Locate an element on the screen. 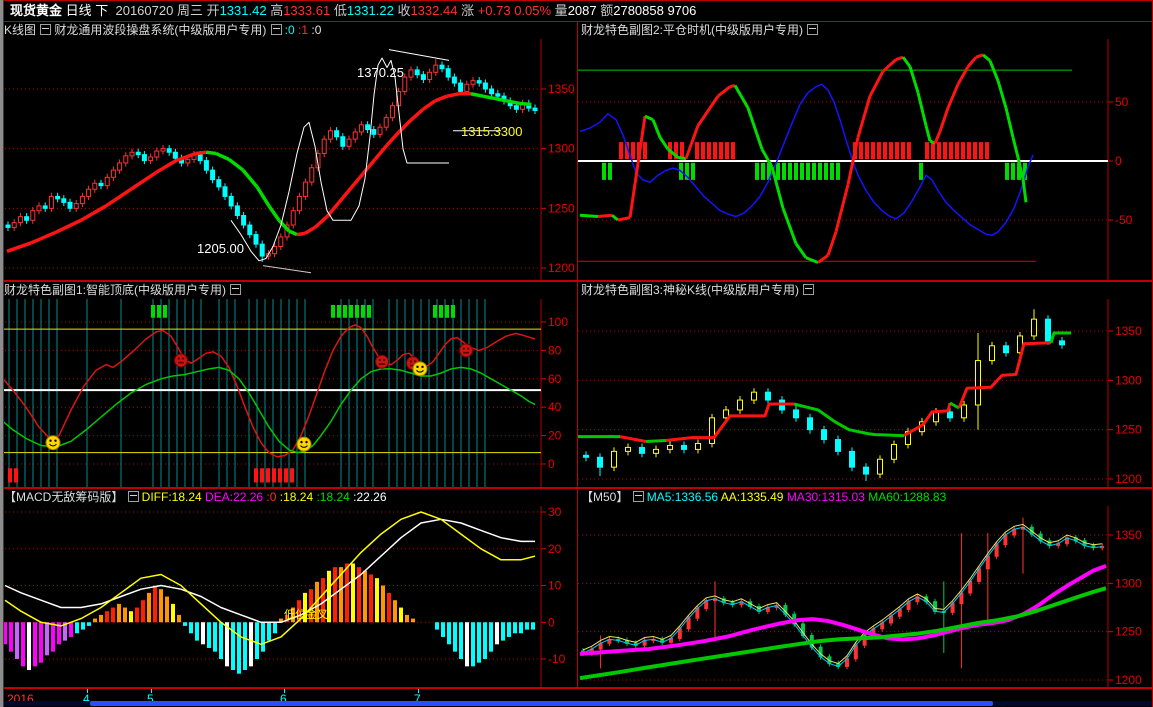  text-segment: 20160720 周三 is located at coordinates (159, 10).